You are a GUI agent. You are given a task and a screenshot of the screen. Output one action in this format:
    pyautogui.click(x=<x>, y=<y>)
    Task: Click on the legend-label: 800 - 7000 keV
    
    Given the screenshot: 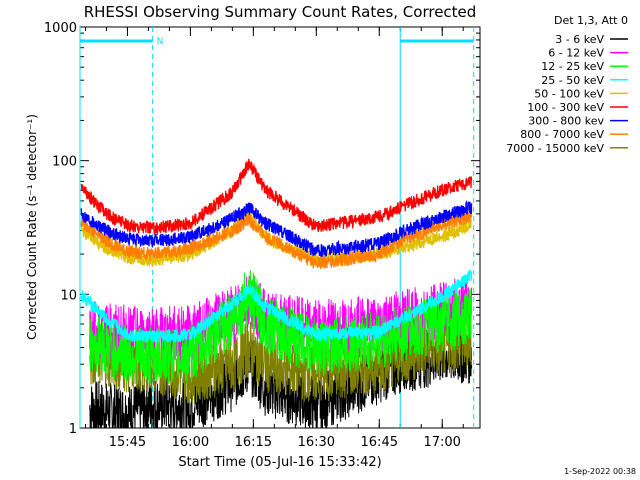 What is the action you would take?
    pyautogui.click(x=562, y=134)
    